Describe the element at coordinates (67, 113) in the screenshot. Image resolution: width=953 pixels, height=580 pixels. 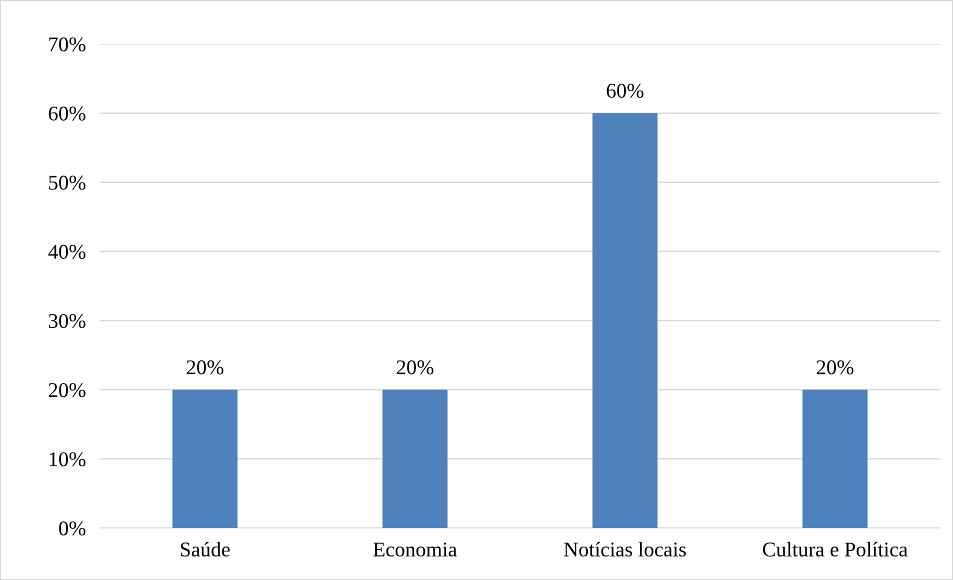
I see `y-tick-label: 60%` at that location.